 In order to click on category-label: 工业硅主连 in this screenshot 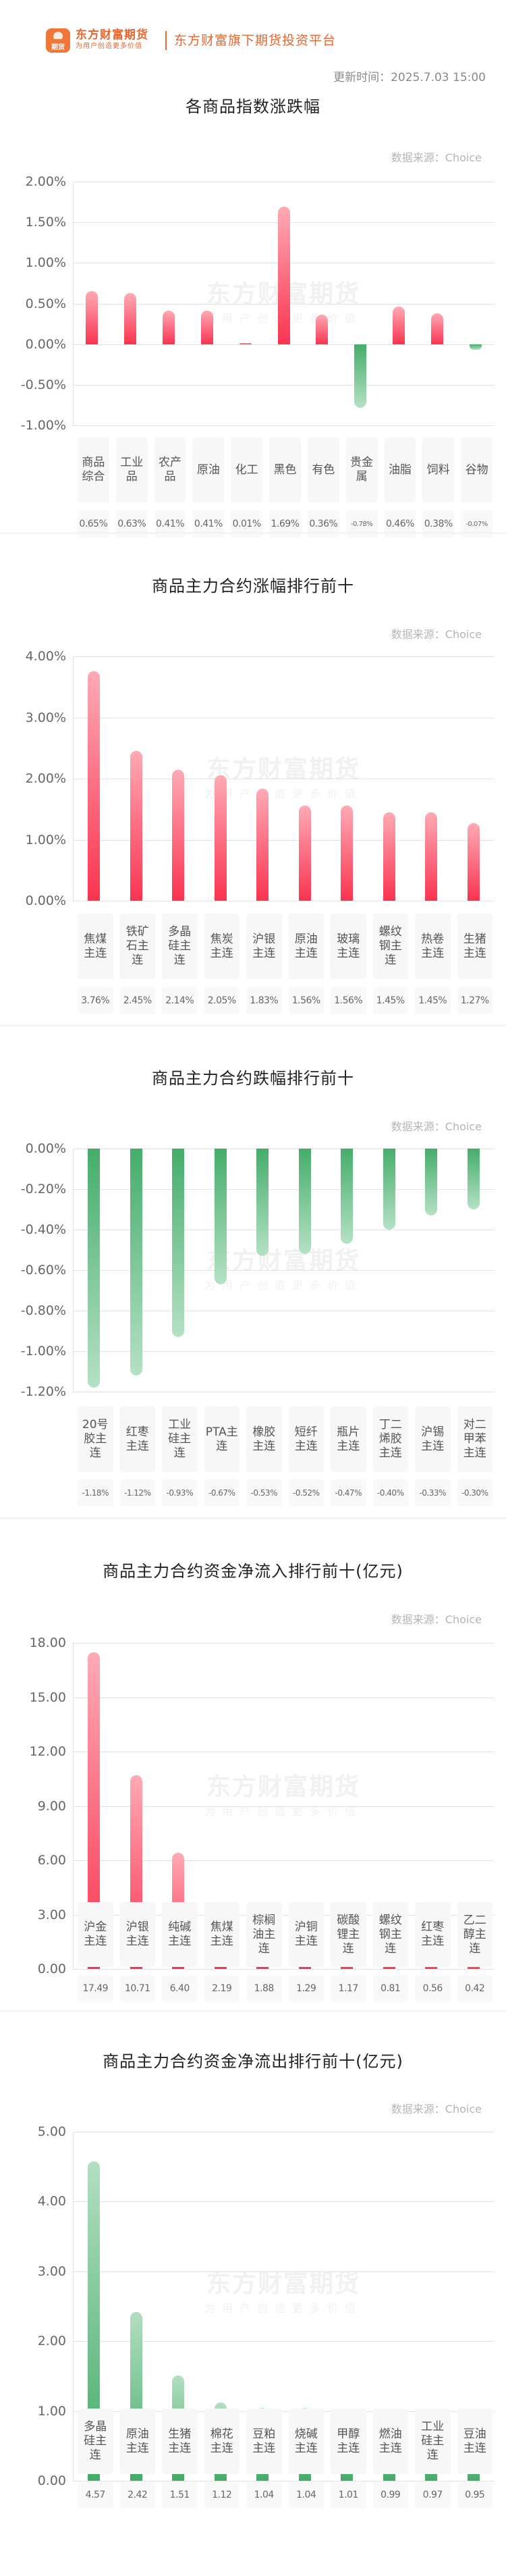, I will do `click(433, 2441)`.